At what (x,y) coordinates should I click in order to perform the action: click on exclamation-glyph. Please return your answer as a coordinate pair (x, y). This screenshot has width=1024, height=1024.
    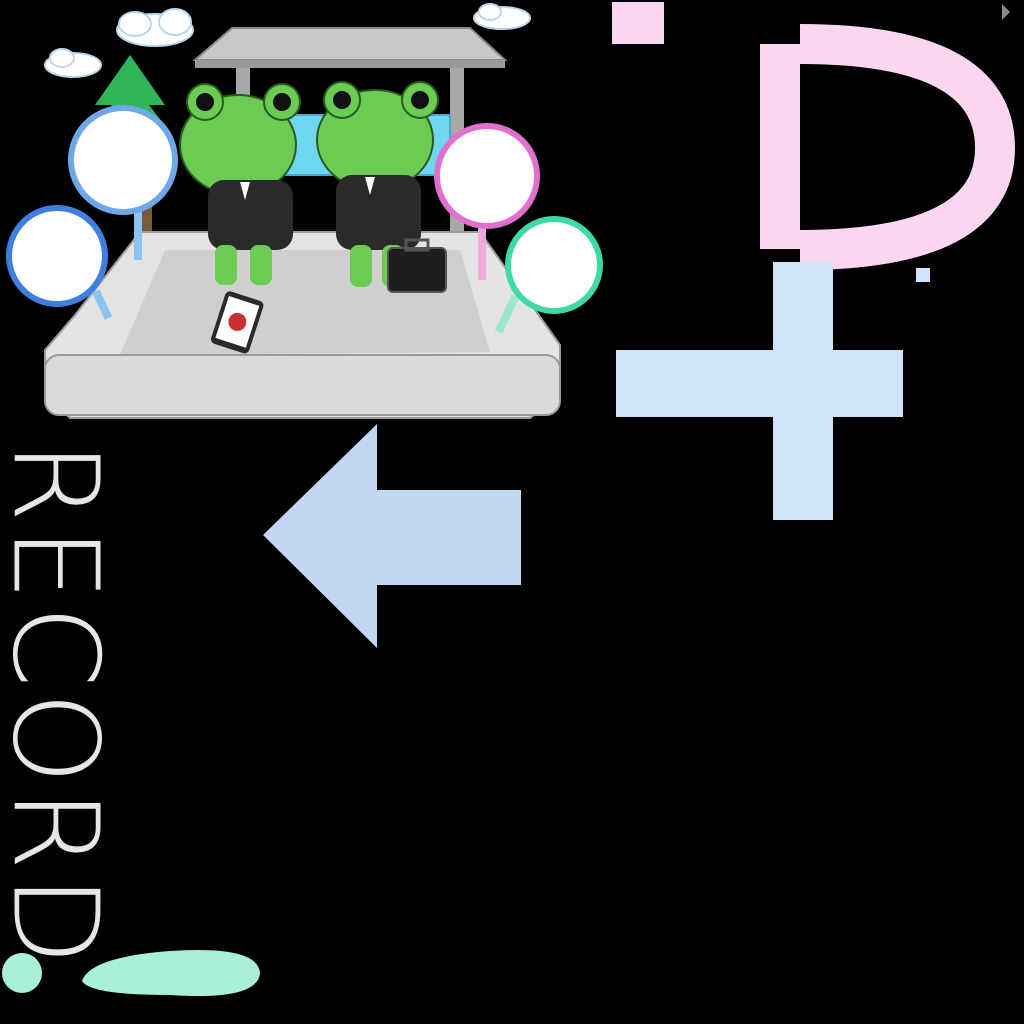
    Looking at the image, I should click on (131, 973).